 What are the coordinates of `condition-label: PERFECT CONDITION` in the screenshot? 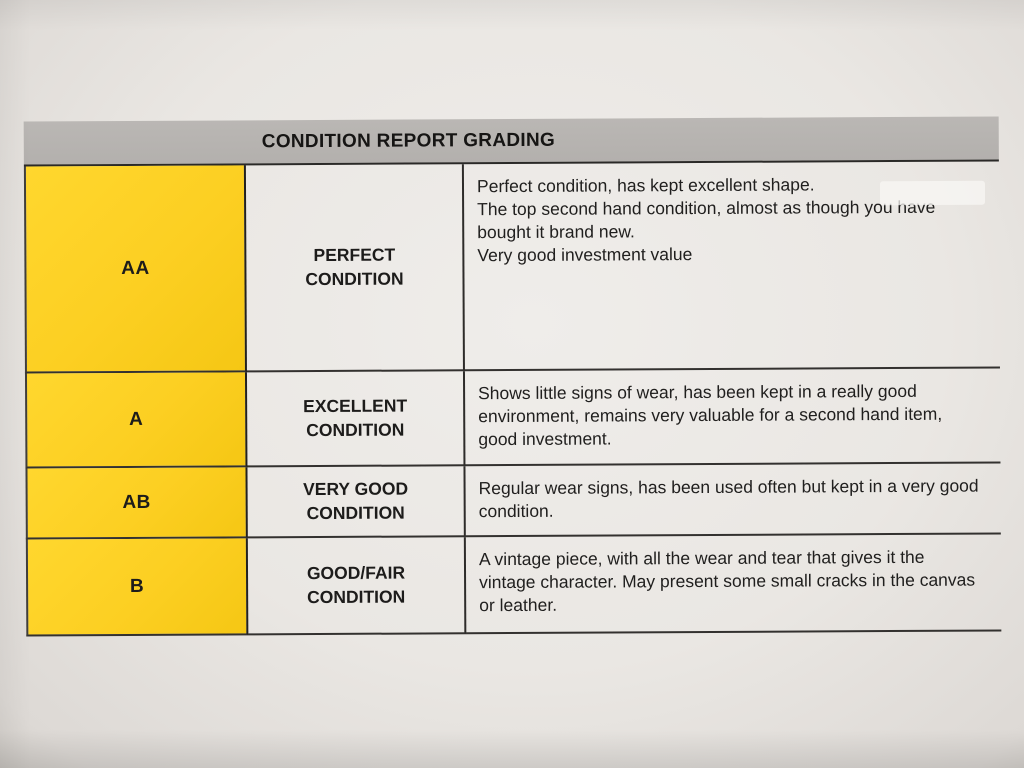 It's located at (354, 266).